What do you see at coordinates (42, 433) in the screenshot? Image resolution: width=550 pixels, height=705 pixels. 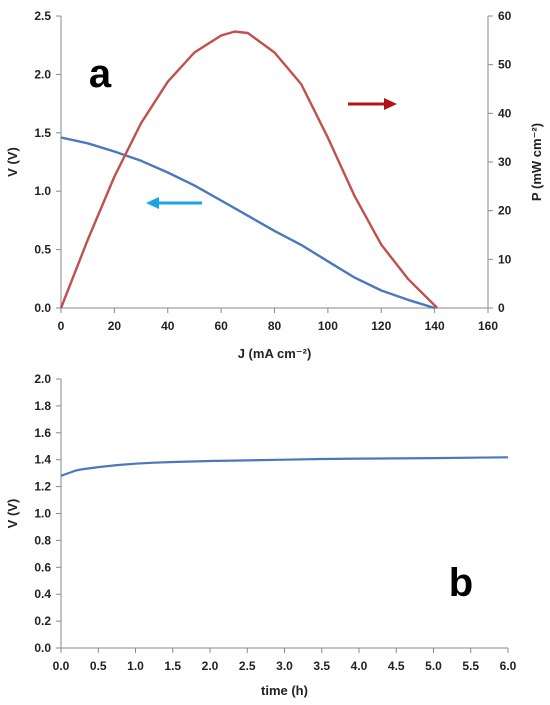 I see `y-tick-label: 1.6` at bounding box center [42, 433].